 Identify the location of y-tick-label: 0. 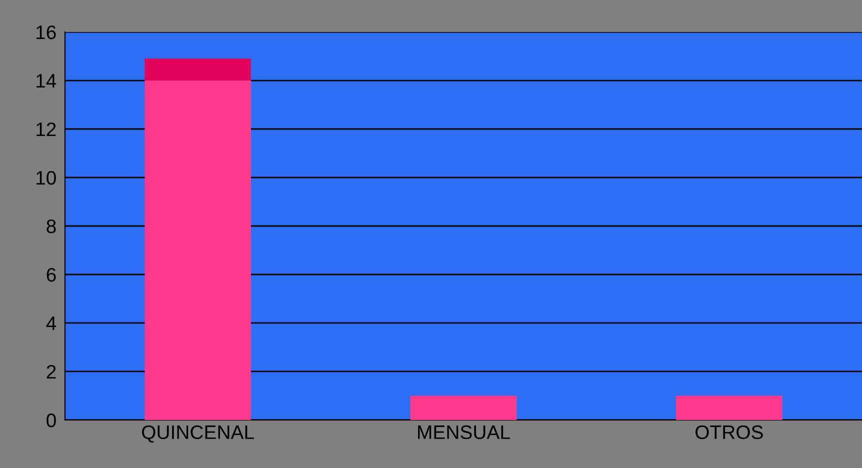
(51, 420).